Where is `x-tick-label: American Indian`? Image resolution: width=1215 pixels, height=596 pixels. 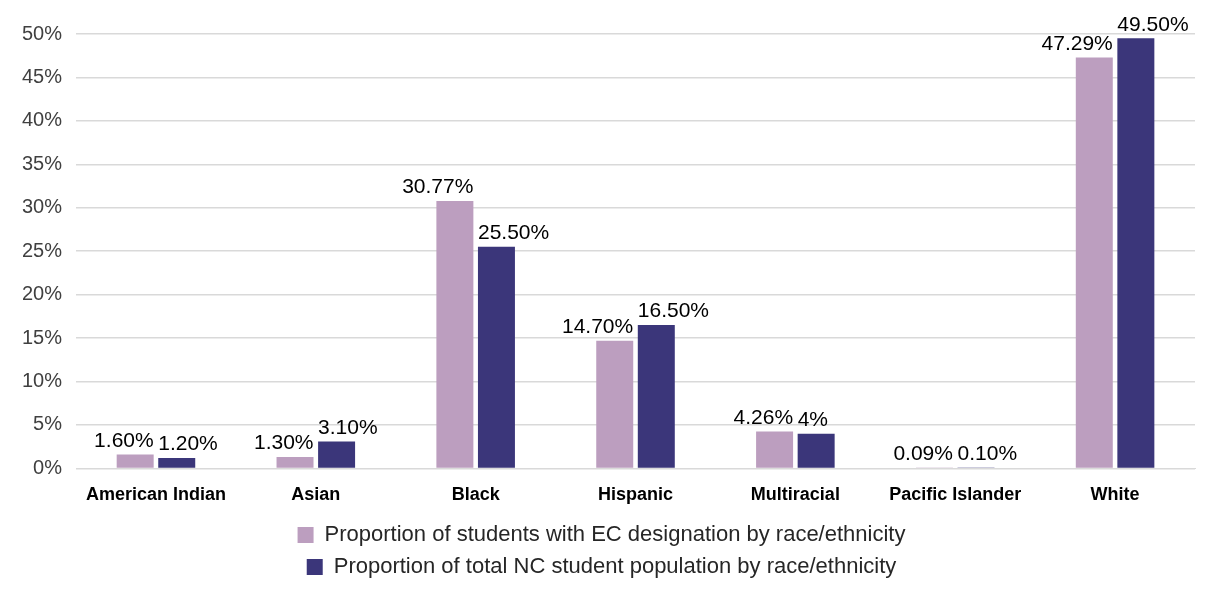 x-tick-label: American Indian is located at coordinates (155, 494).